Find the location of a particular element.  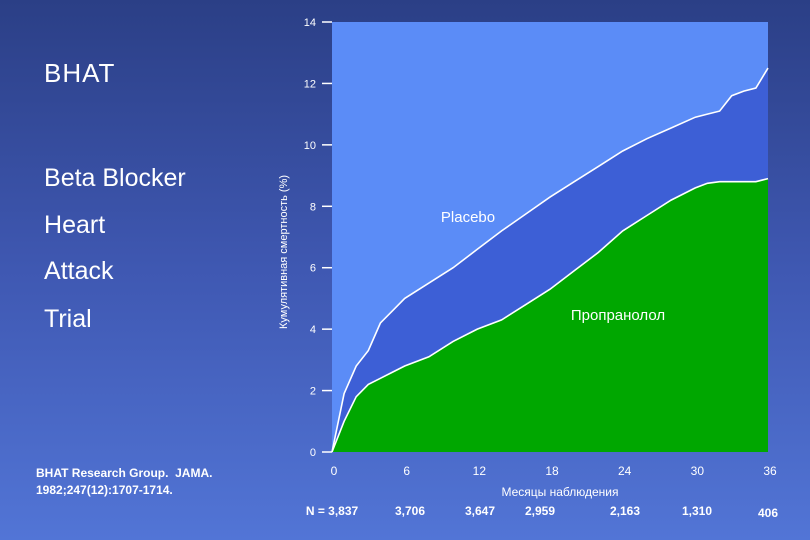

x-axis-title: Месяцы наблюдения is located at coordinates (559, 492).